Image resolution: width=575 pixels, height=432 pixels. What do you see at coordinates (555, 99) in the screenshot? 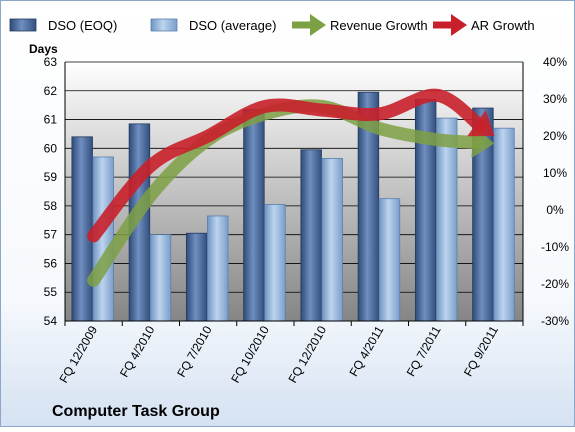
I see `y-right-tick-label: 30%` at bounding box center [555, 99].